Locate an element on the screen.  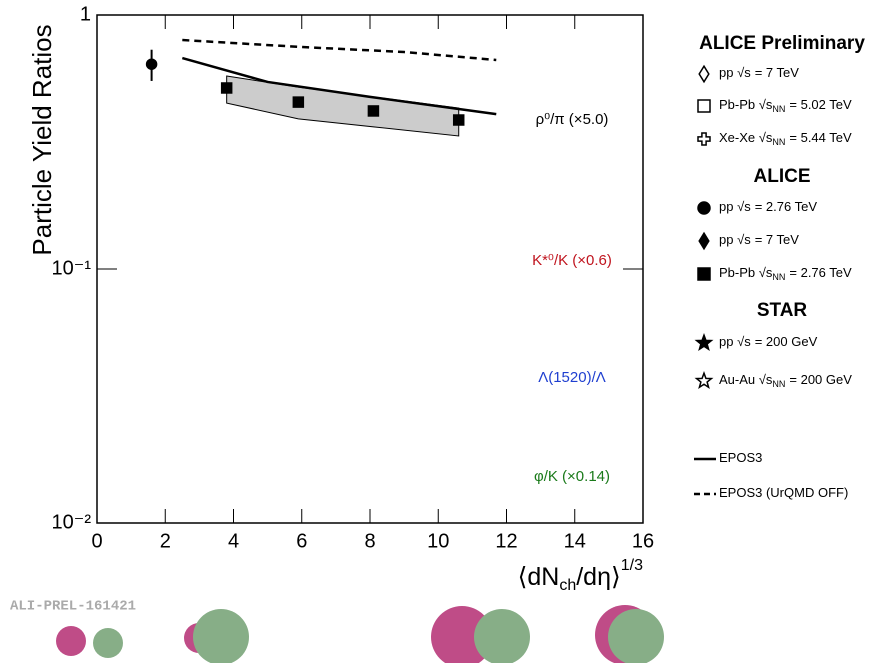
y-tick-label: 1 is located at coordinates (85, 14).